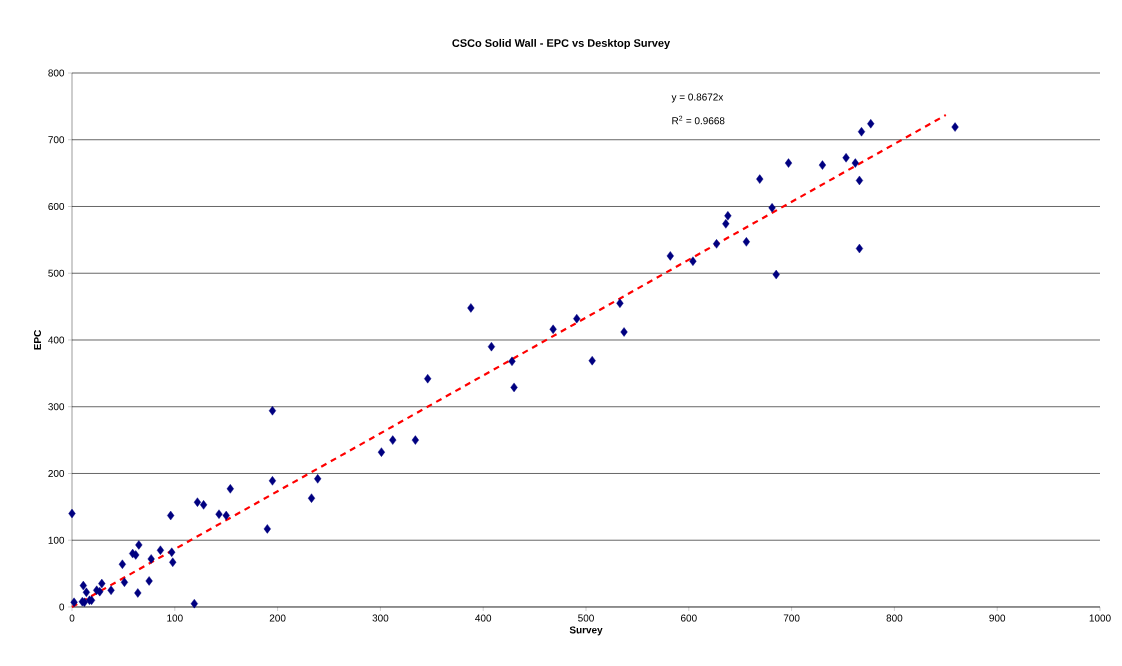 This screenshot has height=666, width=1122. What do you see at coordinates (380, 618) in the screenshot?
I see `x-tick-label: 300` at bounding box center [380, 618].